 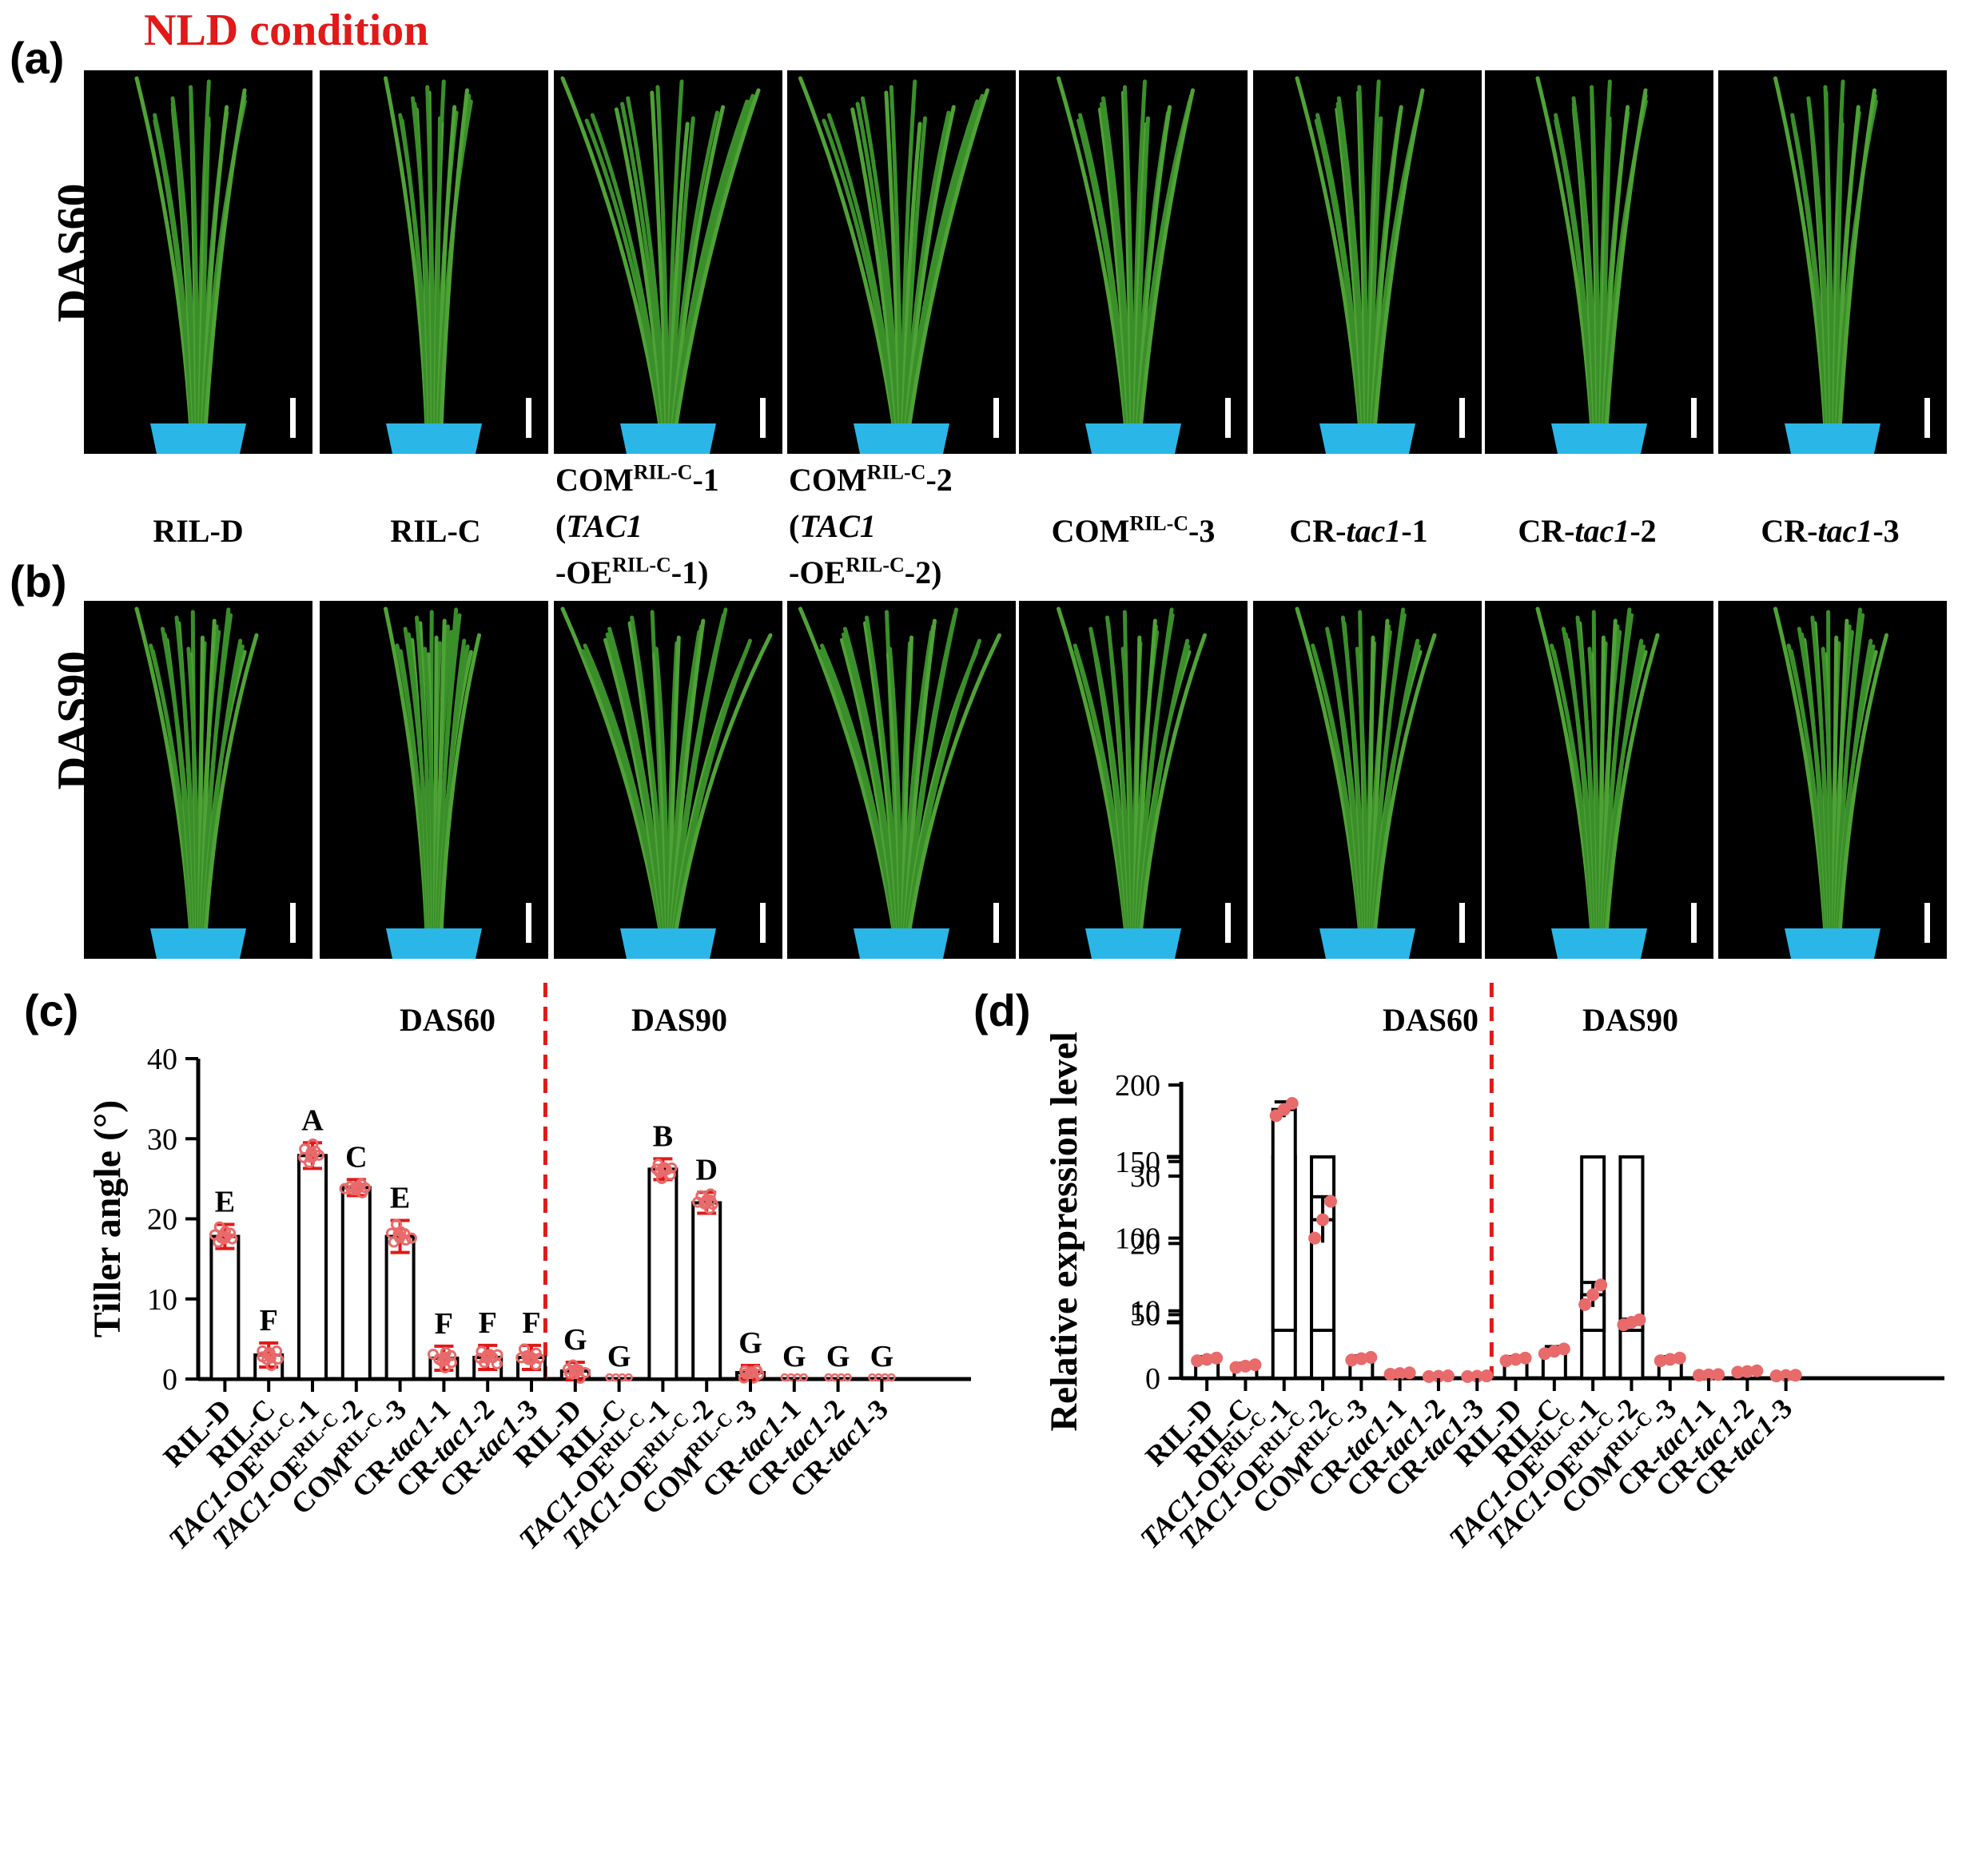 I want to click on y-axis-title: Tiller angle (°), so click(x=108, y=1218).